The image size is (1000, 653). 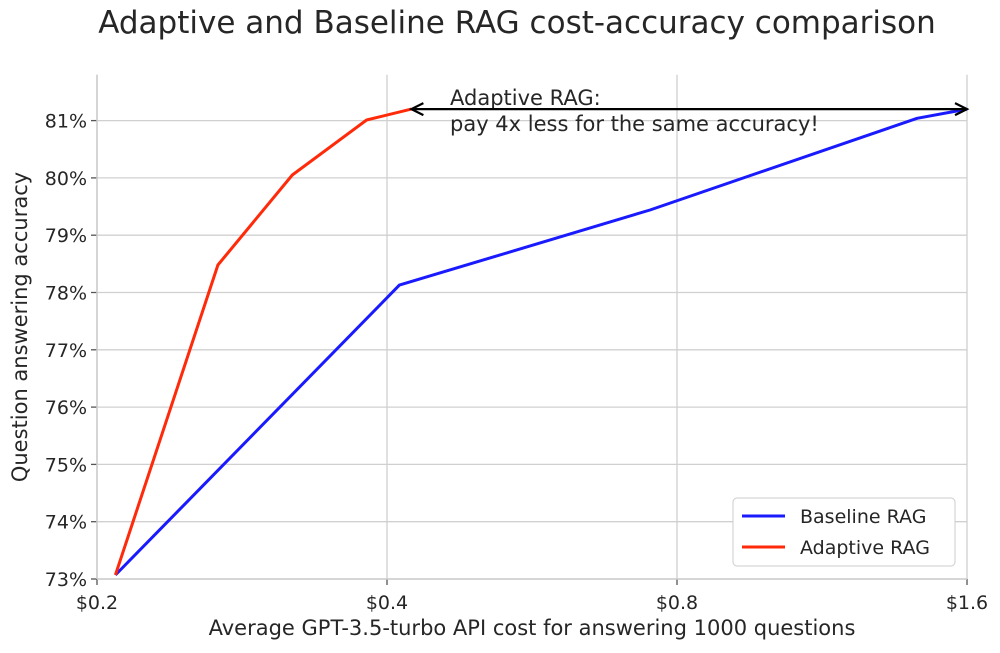 What do you see at coordinates (66, 580) in the screenshot?
I see `y-tick-label: 73%` at bounding box center [66, 580].